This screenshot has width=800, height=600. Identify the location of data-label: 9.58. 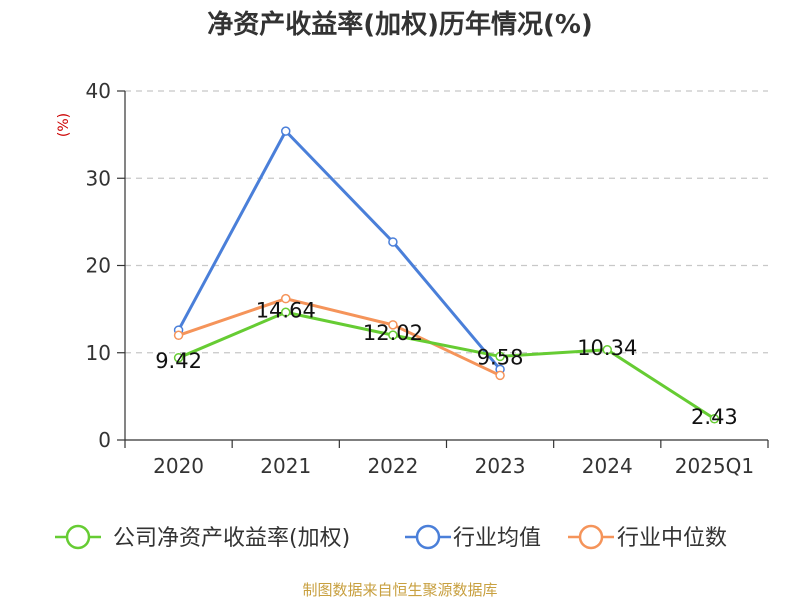
(500, 357).